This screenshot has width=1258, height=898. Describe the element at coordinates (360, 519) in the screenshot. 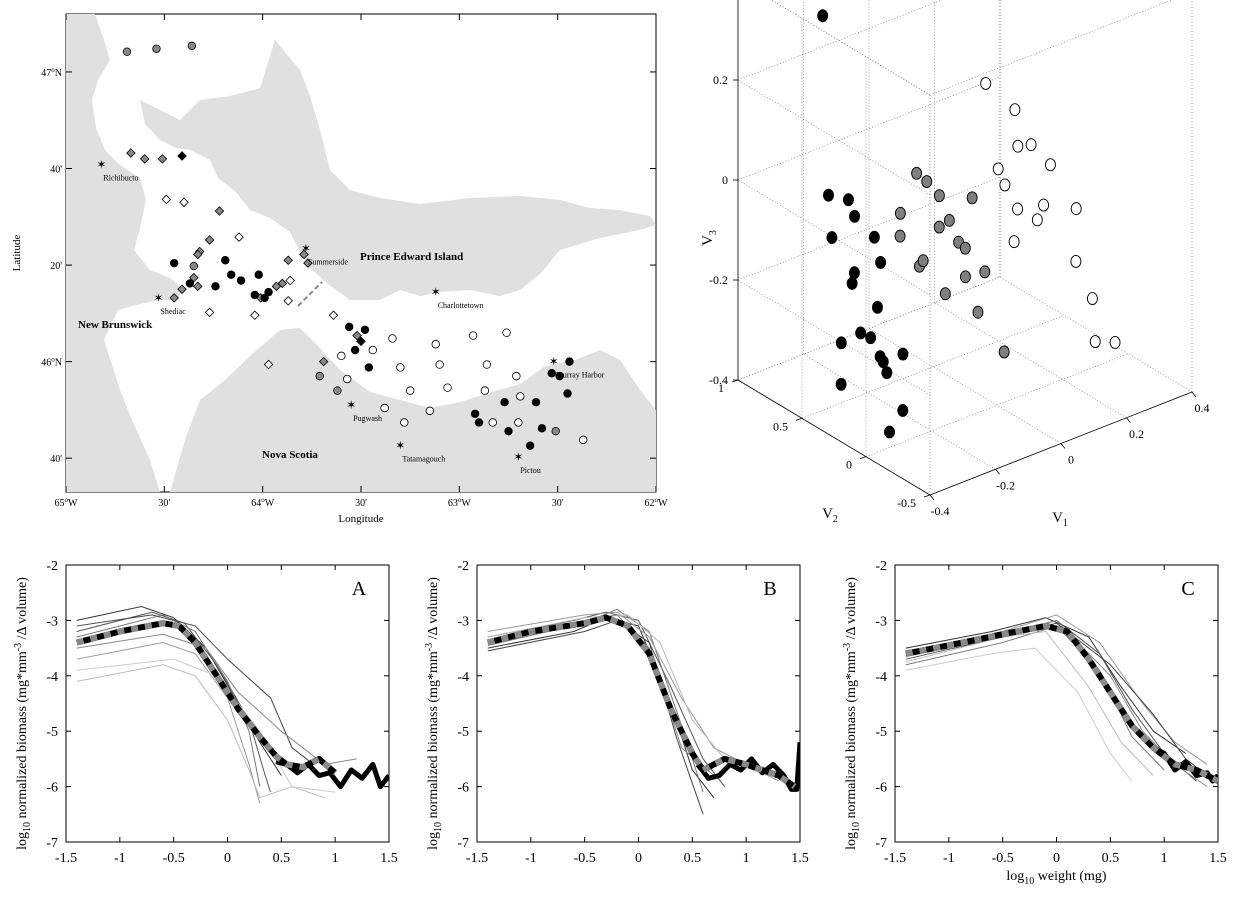

I see `map-x-axis-label: Longitude` at that location.